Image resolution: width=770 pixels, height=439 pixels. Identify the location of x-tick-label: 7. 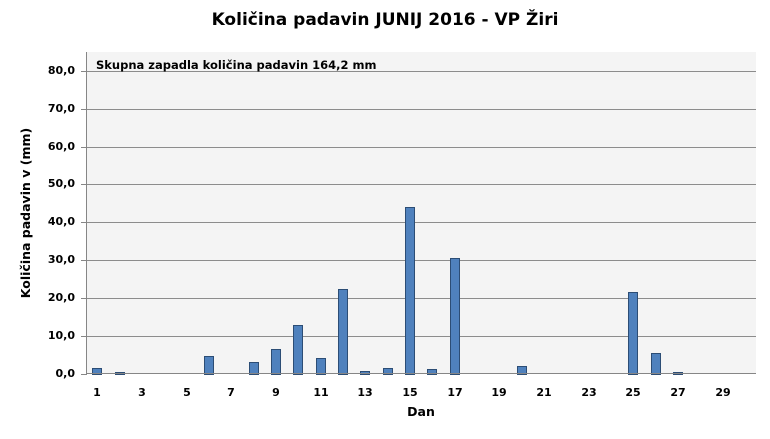
(231, 392).